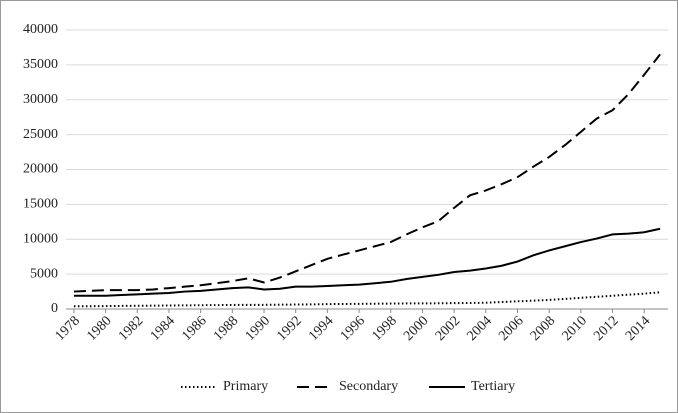  I want to click on y-tick-label: 10000, so click(40, 238).